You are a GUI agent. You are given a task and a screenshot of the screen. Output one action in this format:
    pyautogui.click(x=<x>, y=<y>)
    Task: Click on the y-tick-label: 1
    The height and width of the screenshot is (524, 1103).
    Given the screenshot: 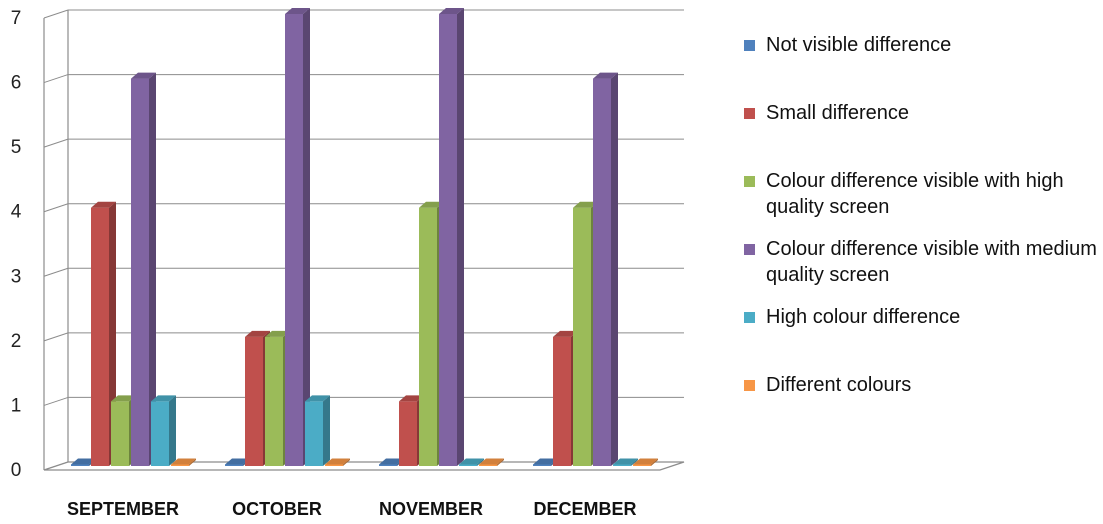 What is the action you would take?
    pyautogui.click(x=16, y=405)
    